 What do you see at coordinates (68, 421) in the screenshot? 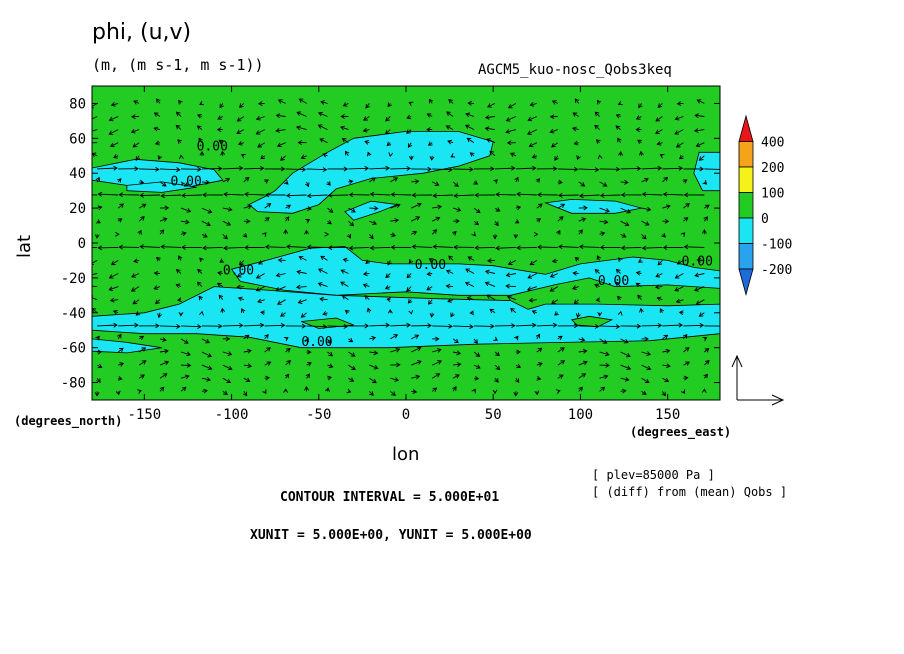
I see `y-unit-label: (degrees_north)` at bounding box center [68, 421].